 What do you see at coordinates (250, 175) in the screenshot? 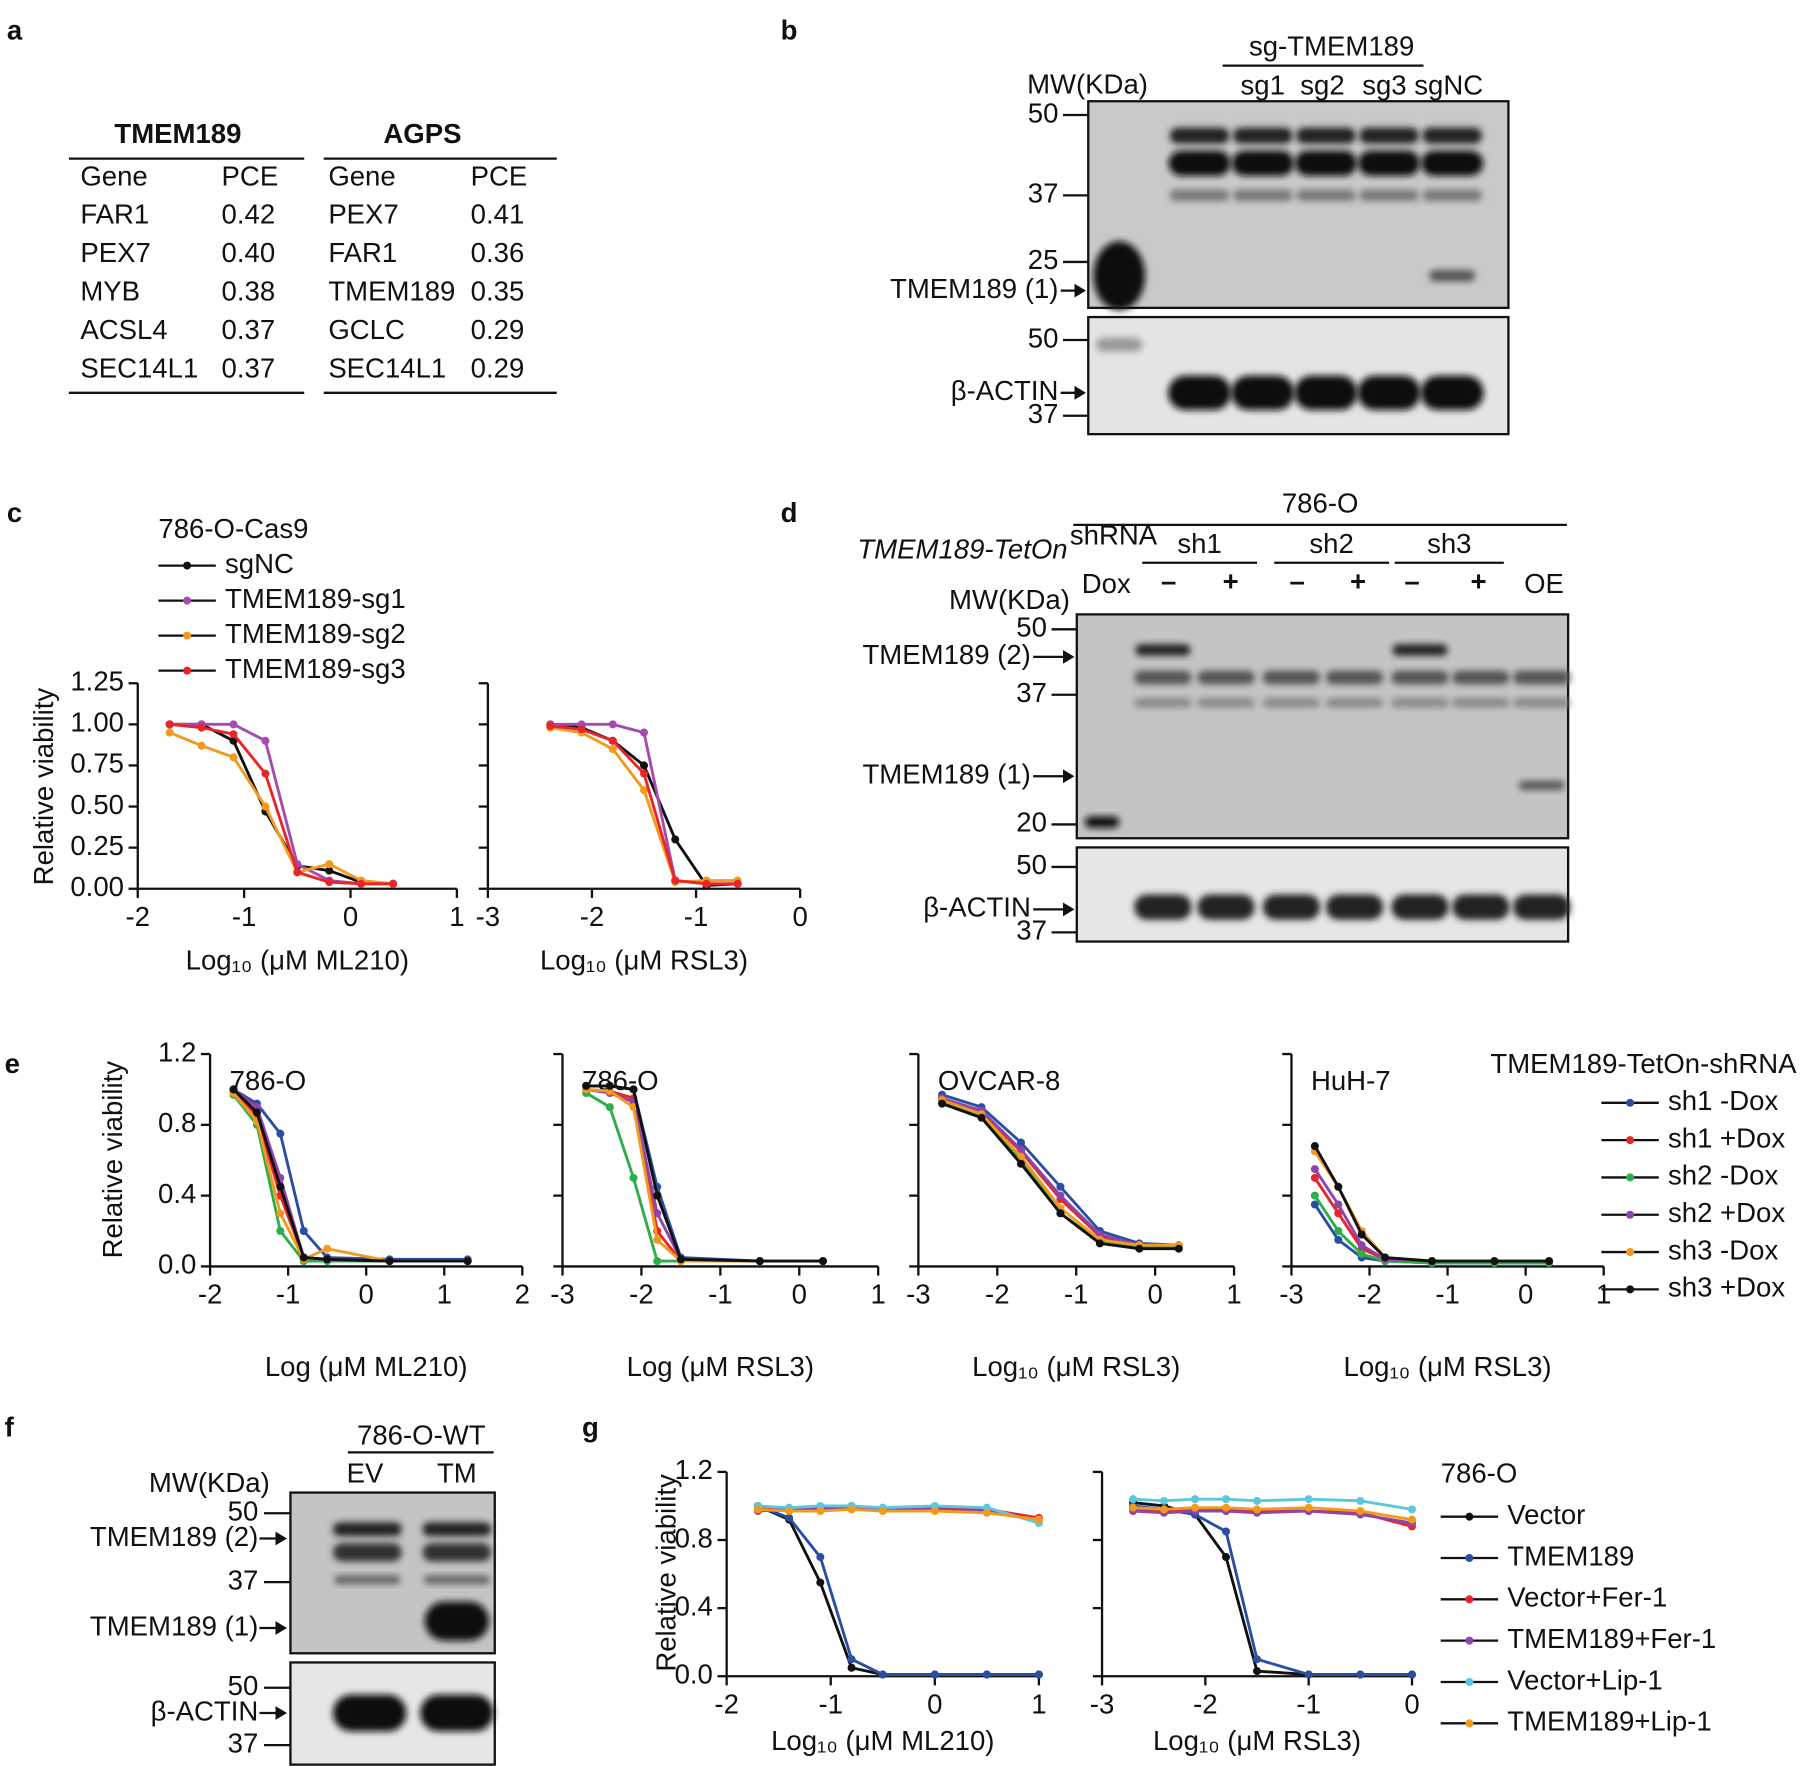
I see `column-header: PCE` at bounding box center [250, 175].